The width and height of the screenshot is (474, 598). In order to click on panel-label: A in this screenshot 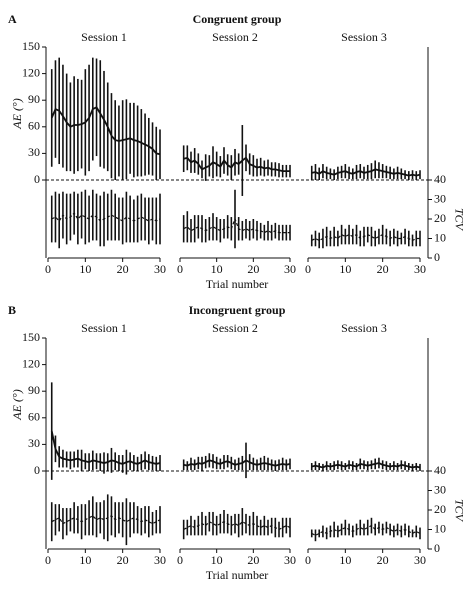, I will do `click(12, 19)`.